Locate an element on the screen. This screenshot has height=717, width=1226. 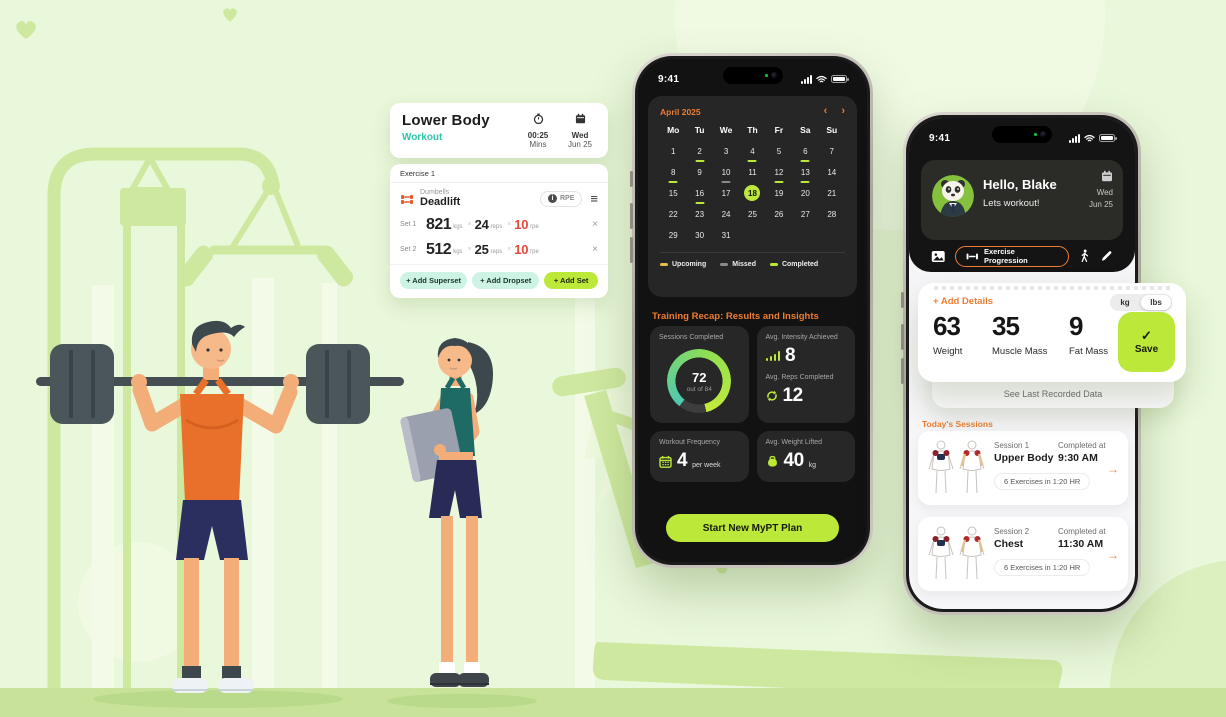
calendar-day-5: 5 is located at coordinates (779, 151).